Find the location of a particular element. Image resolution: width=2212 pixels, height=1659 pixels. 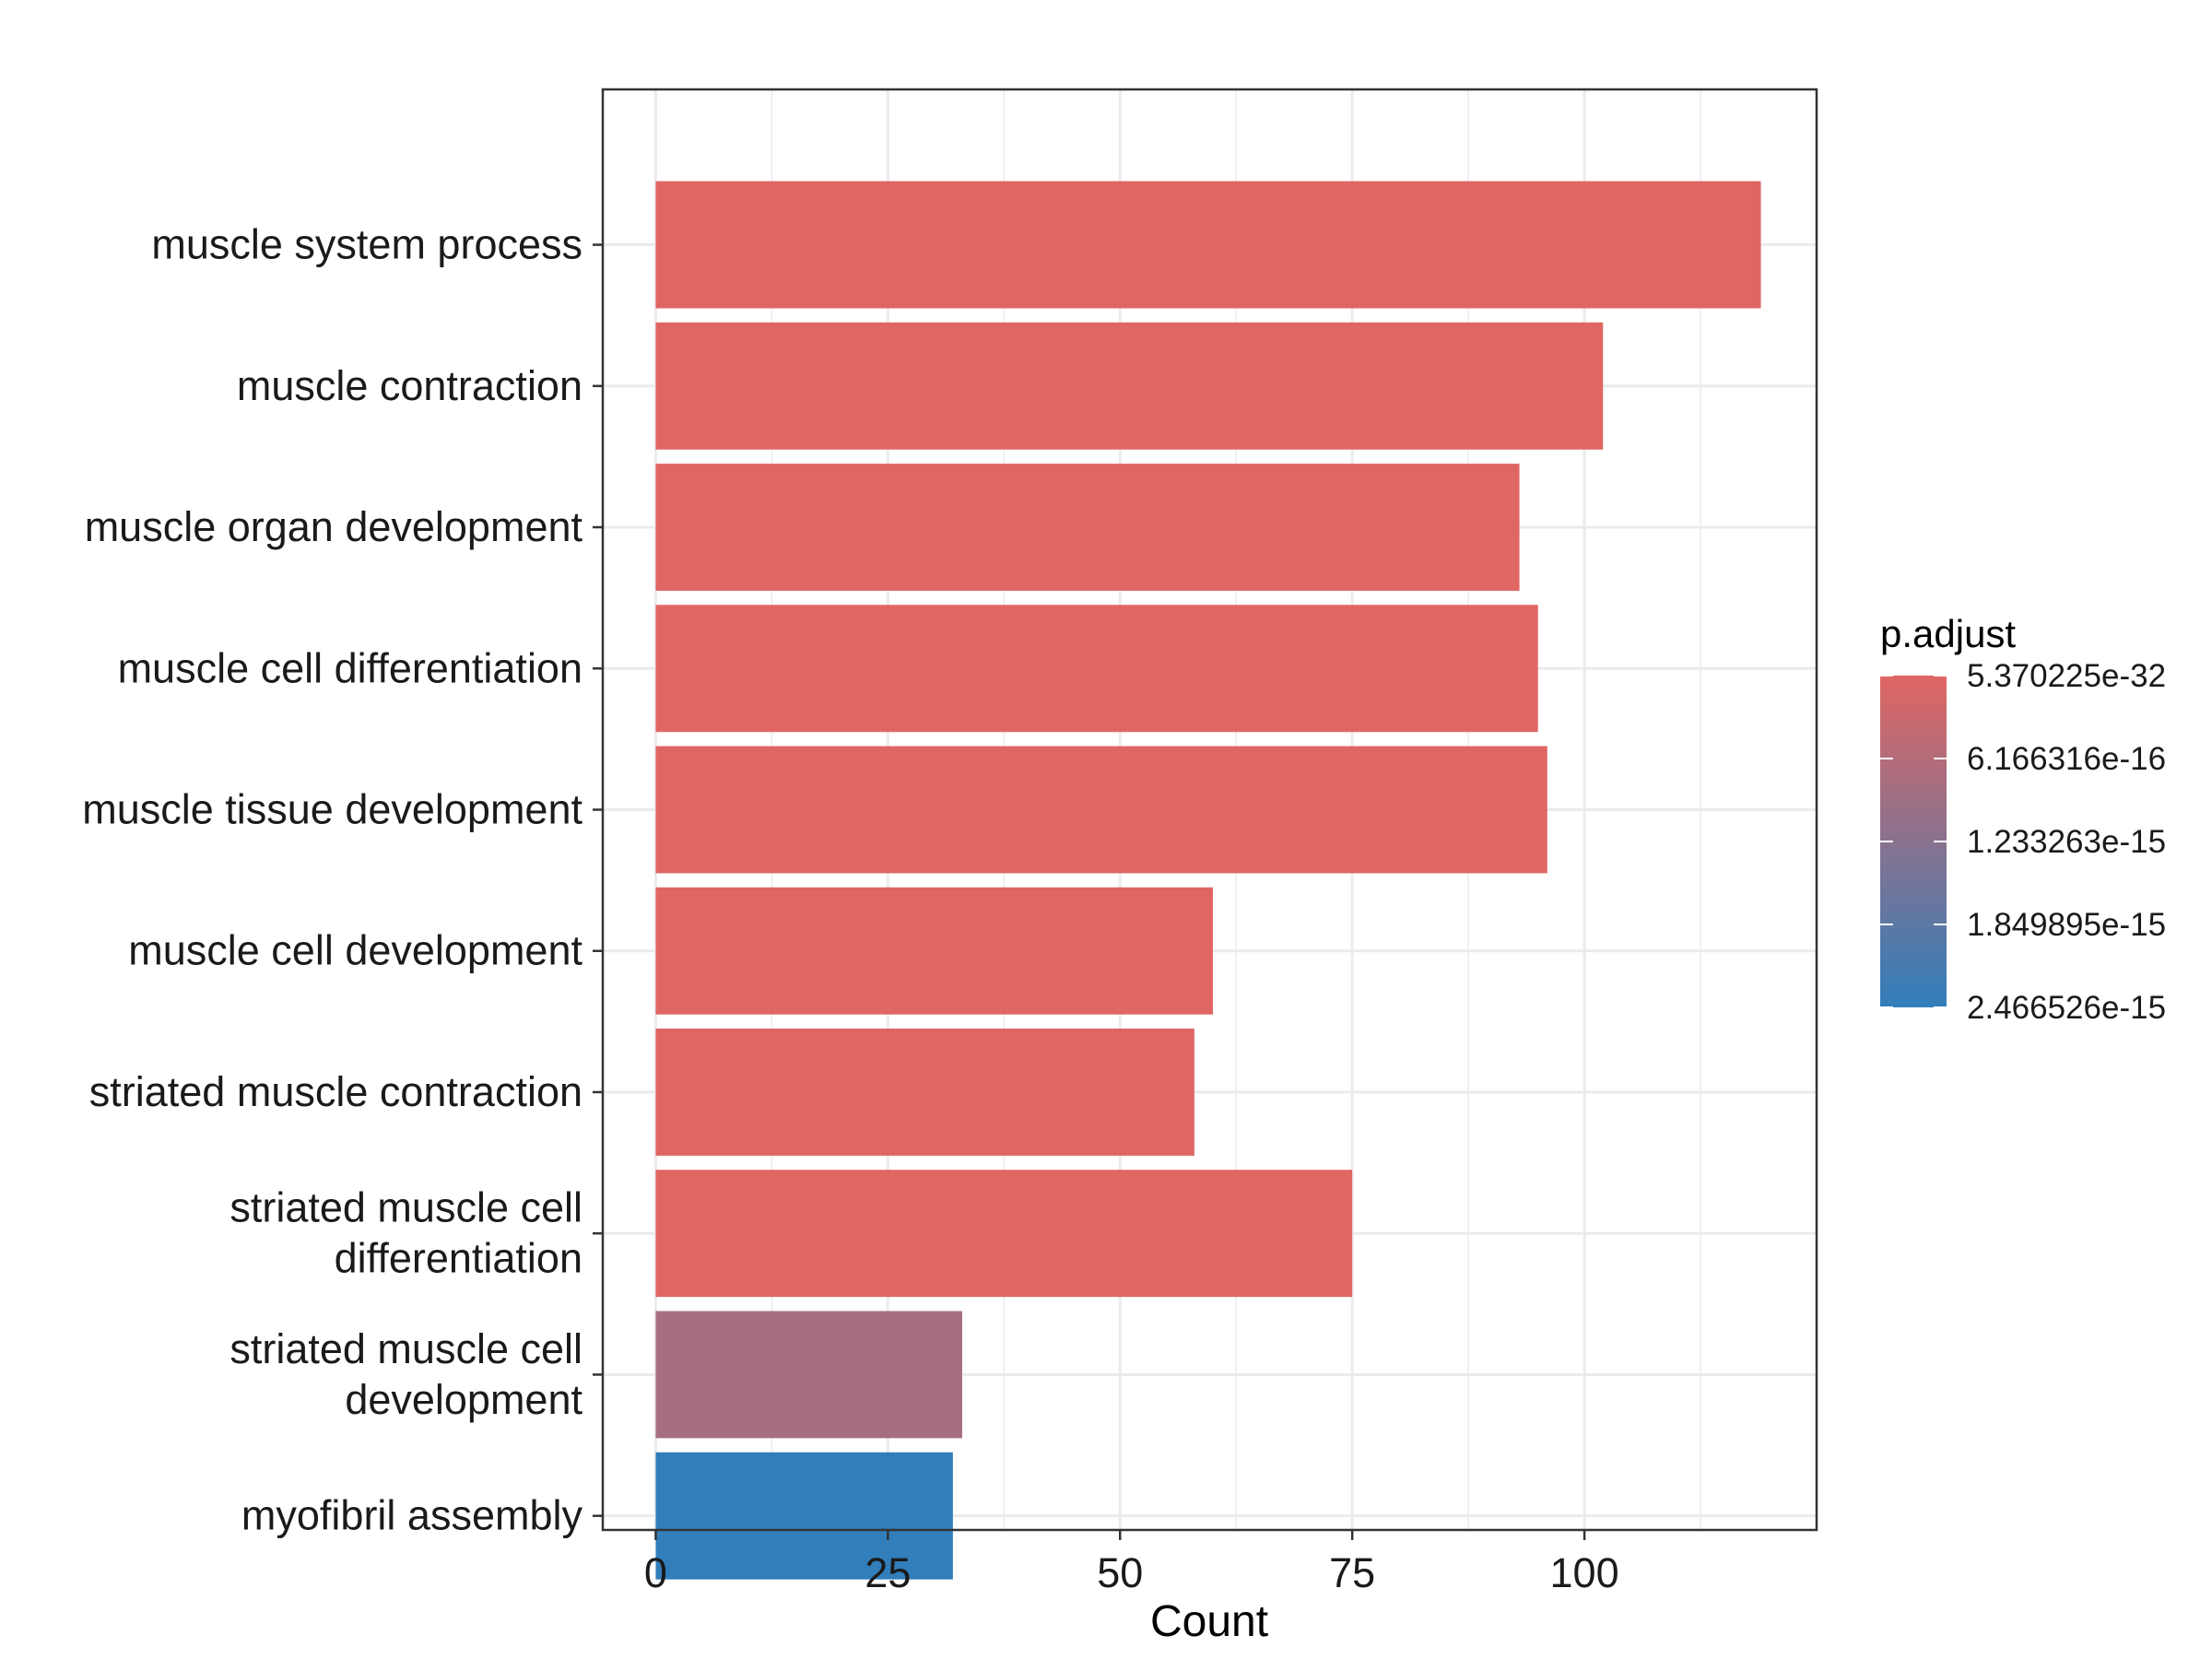

y-tick-label: muscle tissue development is located at coordinates (332, 809).